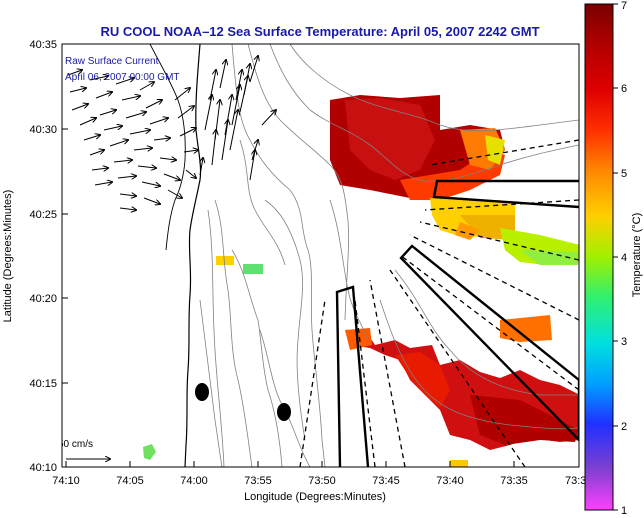 The image size is (644, 518). What do you see at coordinates (258, 481) in the screenshot?
I see `x-tick-label: 73:55` at bounding box center [258, 481].